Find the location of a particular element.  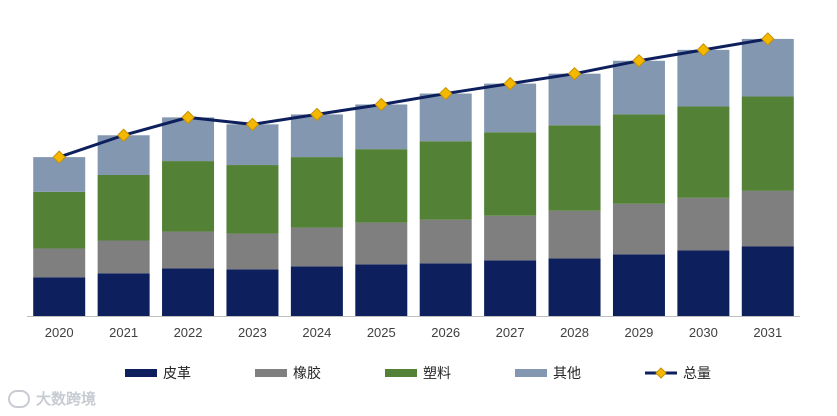

bar-plastic-2020 is located at coordinates (59, 220).